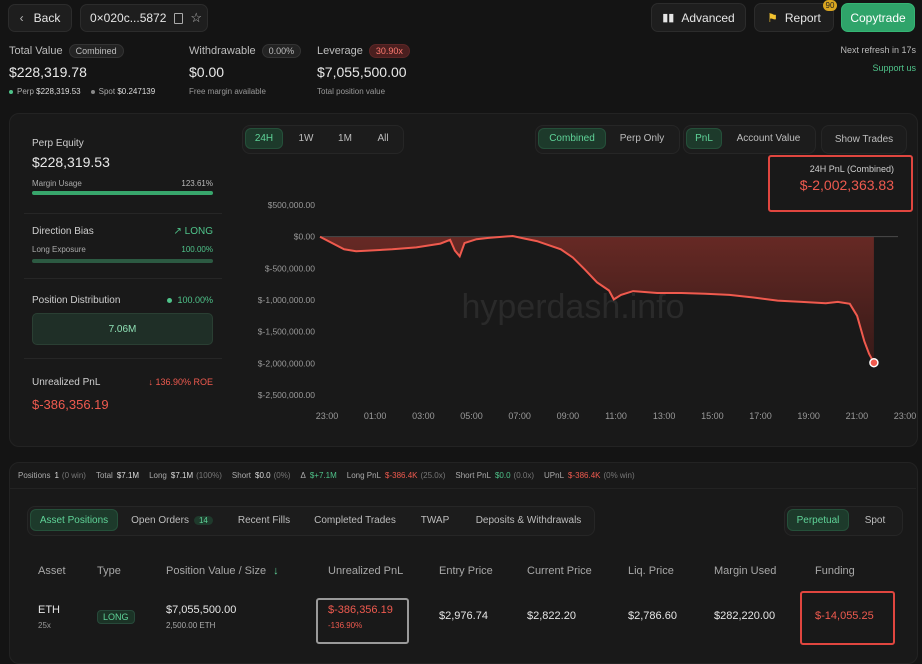 The width and height of the screenshot is (922, 664). I want to click on x-tick-label: 03:00, so click(423, 416).